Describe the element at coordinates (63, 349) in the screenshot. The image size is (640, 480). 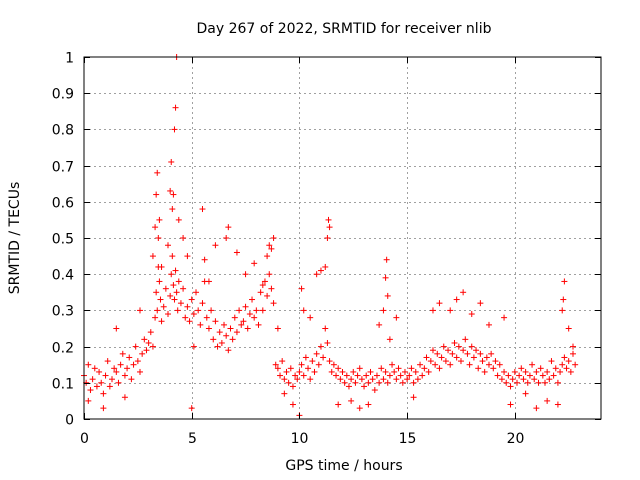
I see `y-tick-label: 0.2` at that location.